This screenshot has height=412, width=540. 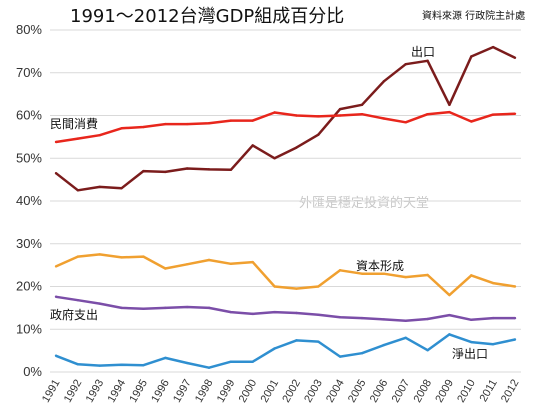 What do you see at coordinates (73, 391) in the screenshot?
I see `x-tick-label: 1992` at bounding box center [73, 391].